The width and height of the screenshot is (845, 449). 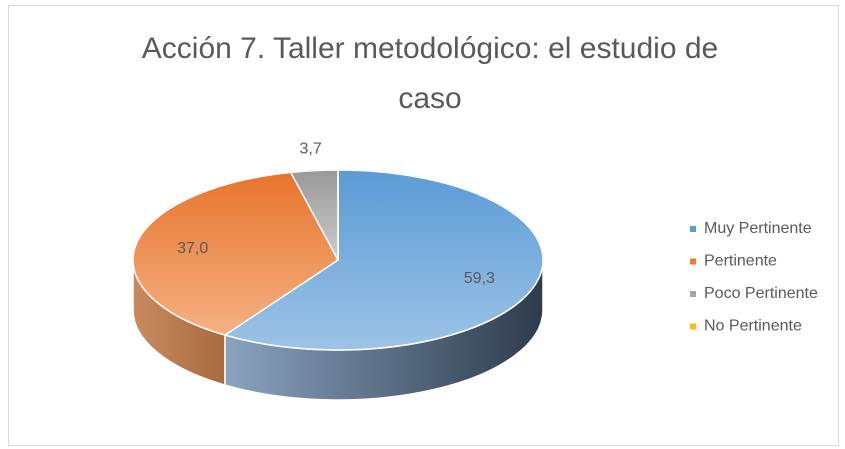 What do you see at coordinates (761, 293) in the screenshot?
I see `legend-label: Poco Pertinente` at bounding box center [761, 293].